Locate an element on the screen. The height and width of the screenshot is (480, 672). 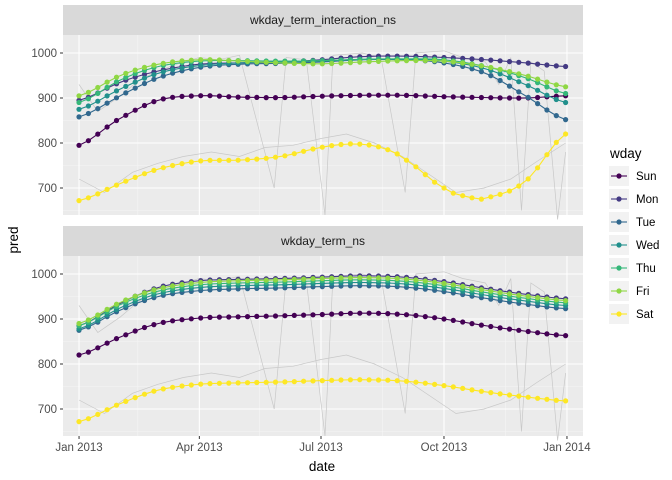
x-axis: Jan 2013 Apr 2013 Jul 2013 Oct 2013 Jan 2014 is located at coordinates (323, 445).